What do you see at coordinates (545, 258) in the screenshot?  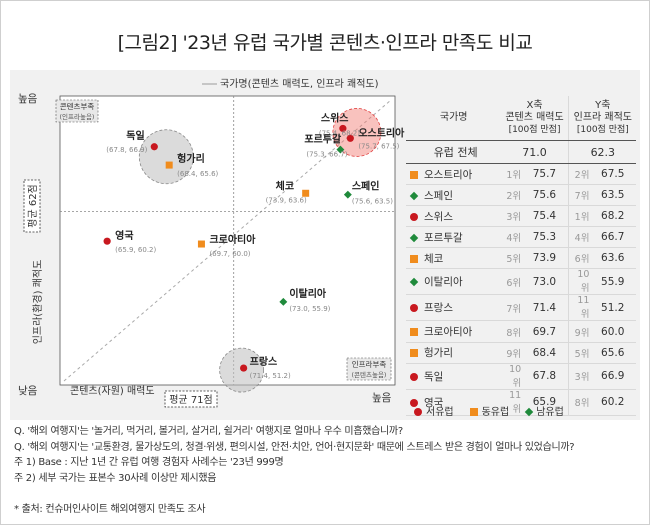 I see `row-x-value: 73.9` at bounding box center [545, 258].